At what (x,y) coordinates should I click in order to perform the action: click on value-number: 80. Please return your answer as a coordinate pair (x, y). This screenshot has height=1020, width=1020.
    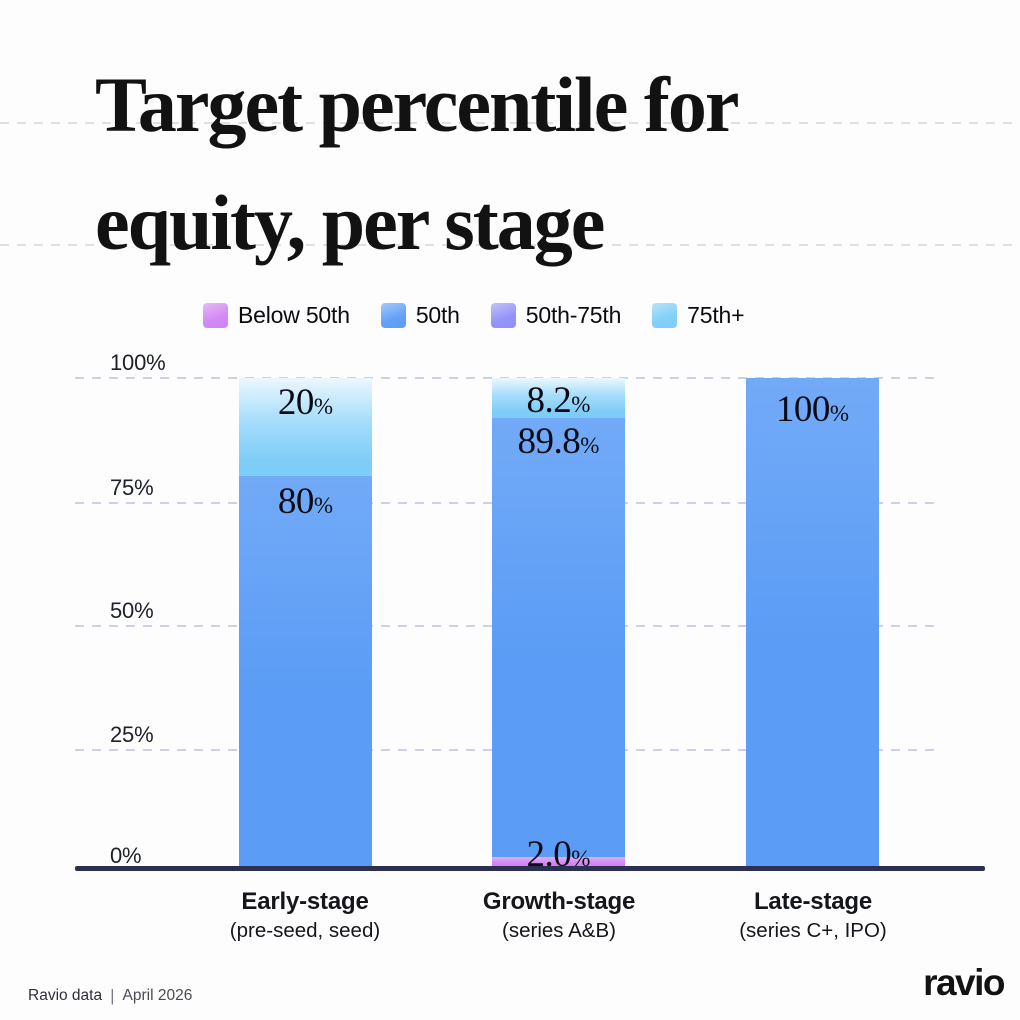
    Looking at the image, I should click on (296, 501).